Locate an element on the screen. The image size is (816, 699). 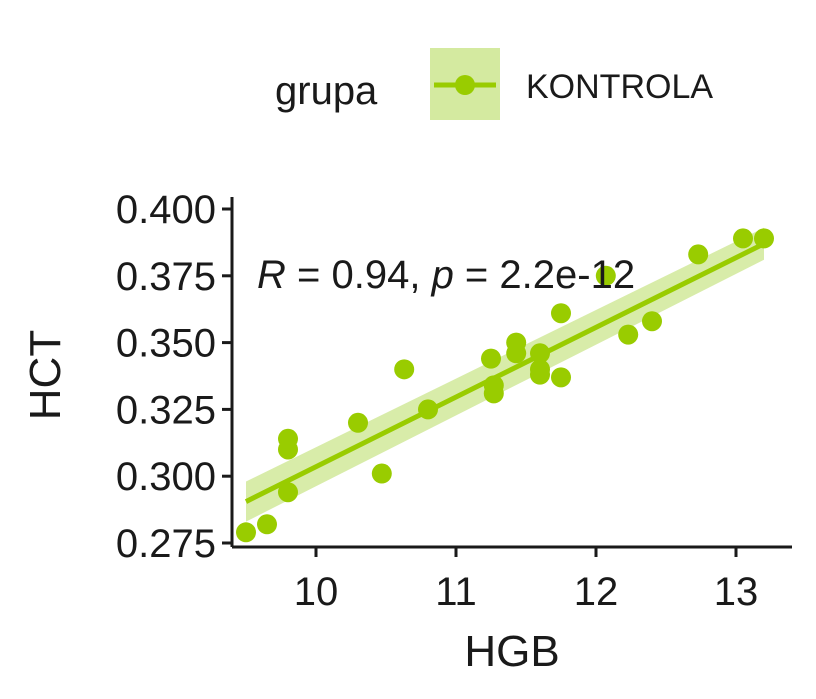
y-tick-label: 0.325 is located at coordinates (166, 410).